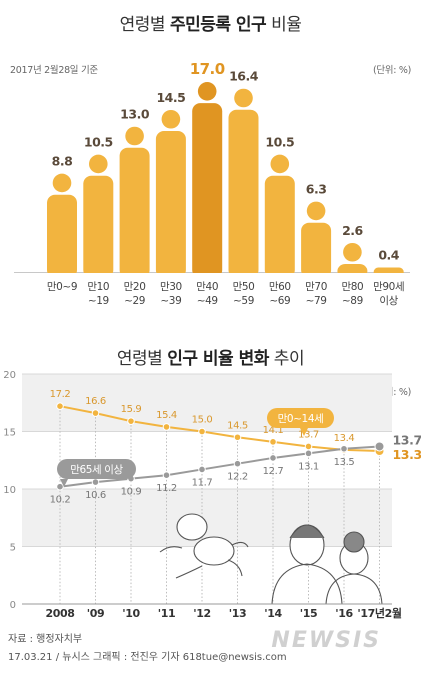  What do you see at coordinates (273, 613) in the screenshot?
I see `x-tick-label: '14` at bounding box center [273, 613].